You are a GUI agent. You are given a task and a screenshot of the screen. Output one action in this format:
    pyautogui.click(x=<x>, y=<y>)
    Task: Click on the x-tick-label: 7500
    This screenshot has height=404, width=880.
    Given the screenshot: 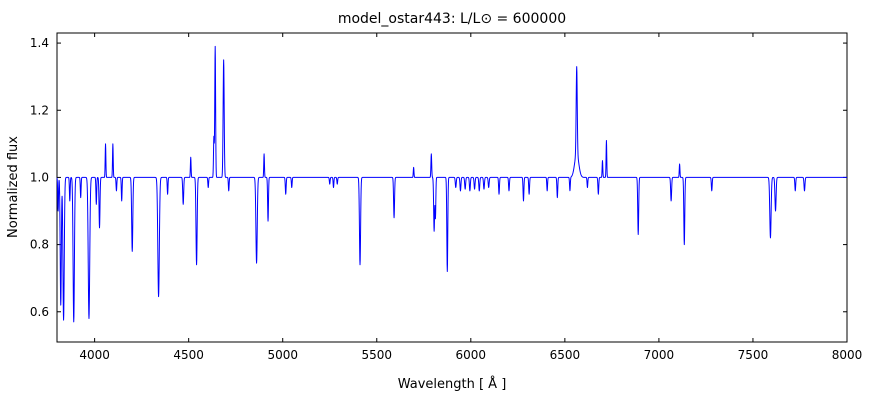 What is the action you would take?
    pyautogui.click(x=753, y=355)
    